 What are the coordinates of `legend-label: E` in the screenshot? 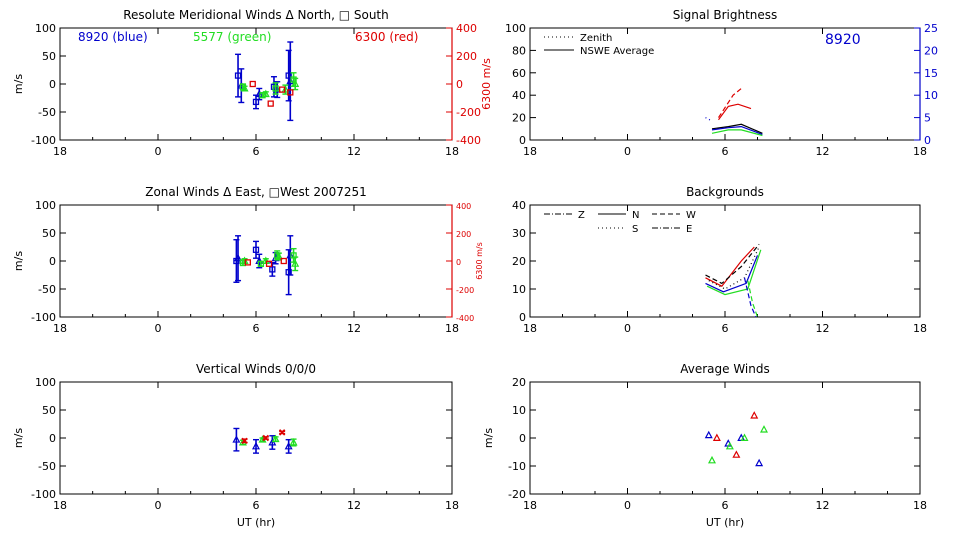 It's located at (689, 229).